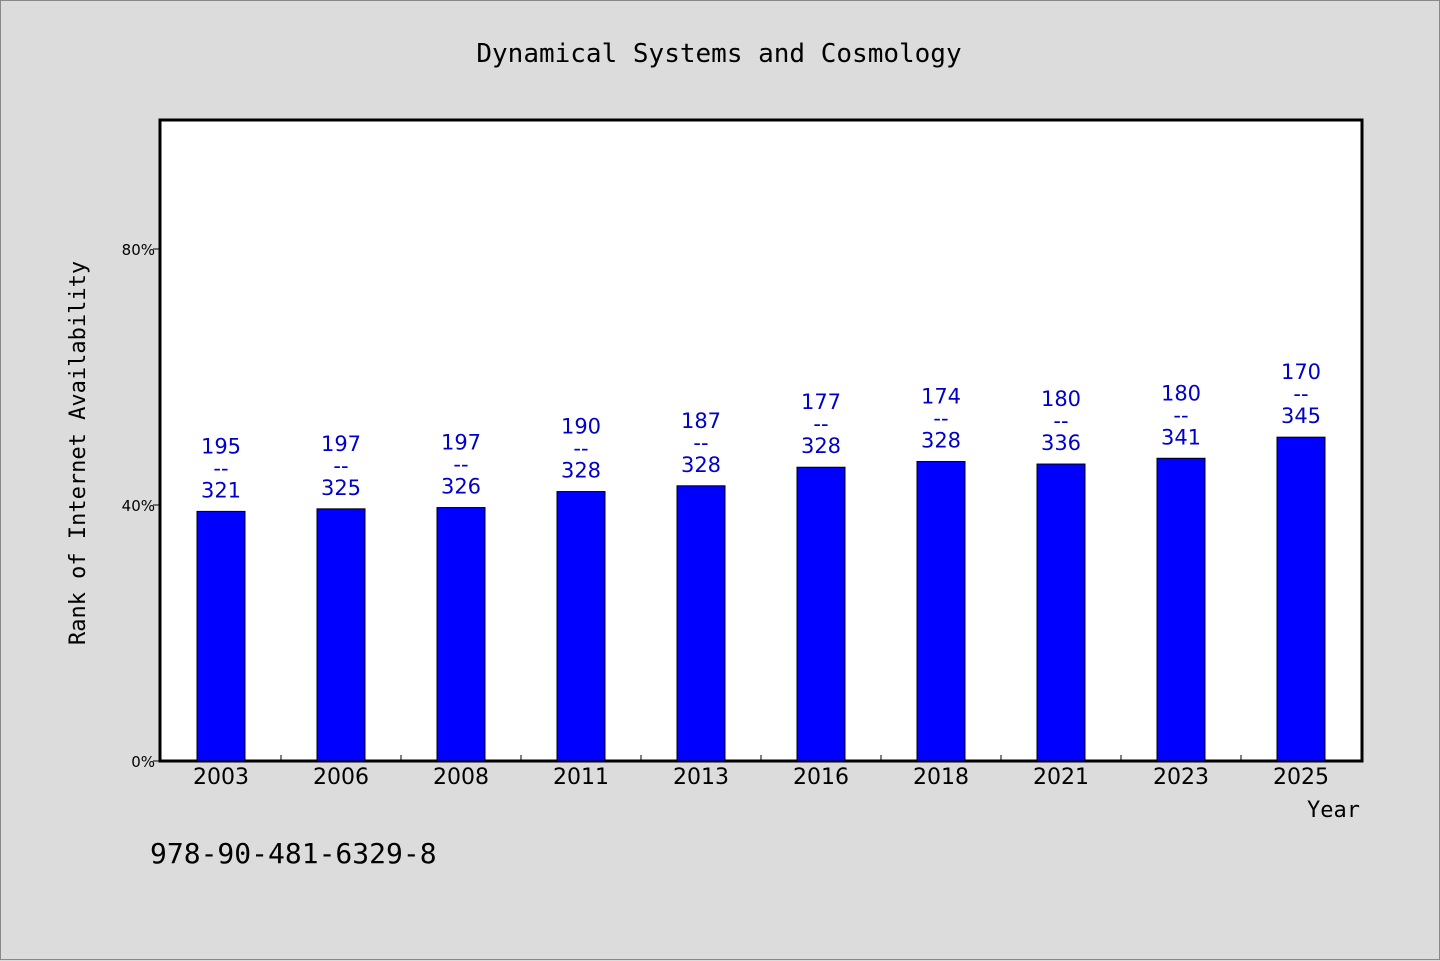  Describe the element at coordinates (138, 250) in the screenshot. I see `y-tick-label: 80%` at that location.